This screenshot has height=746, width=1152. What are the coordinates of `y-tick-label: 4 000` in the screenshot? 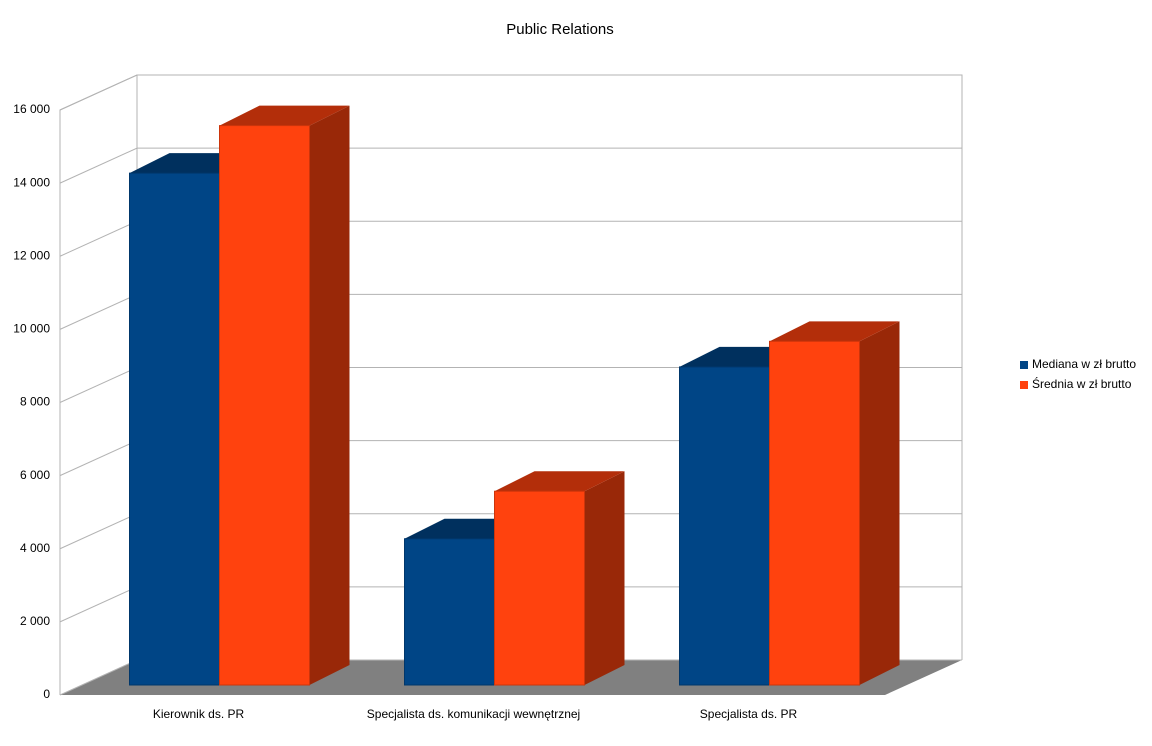 It's located at (35, 548).